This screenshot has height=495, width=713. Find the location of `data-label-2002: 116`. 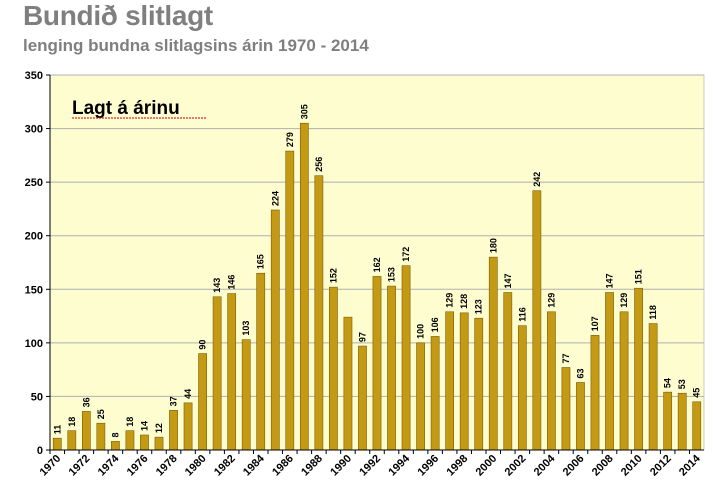

data-label-2002: 116 is located at coordinates (522, 314).